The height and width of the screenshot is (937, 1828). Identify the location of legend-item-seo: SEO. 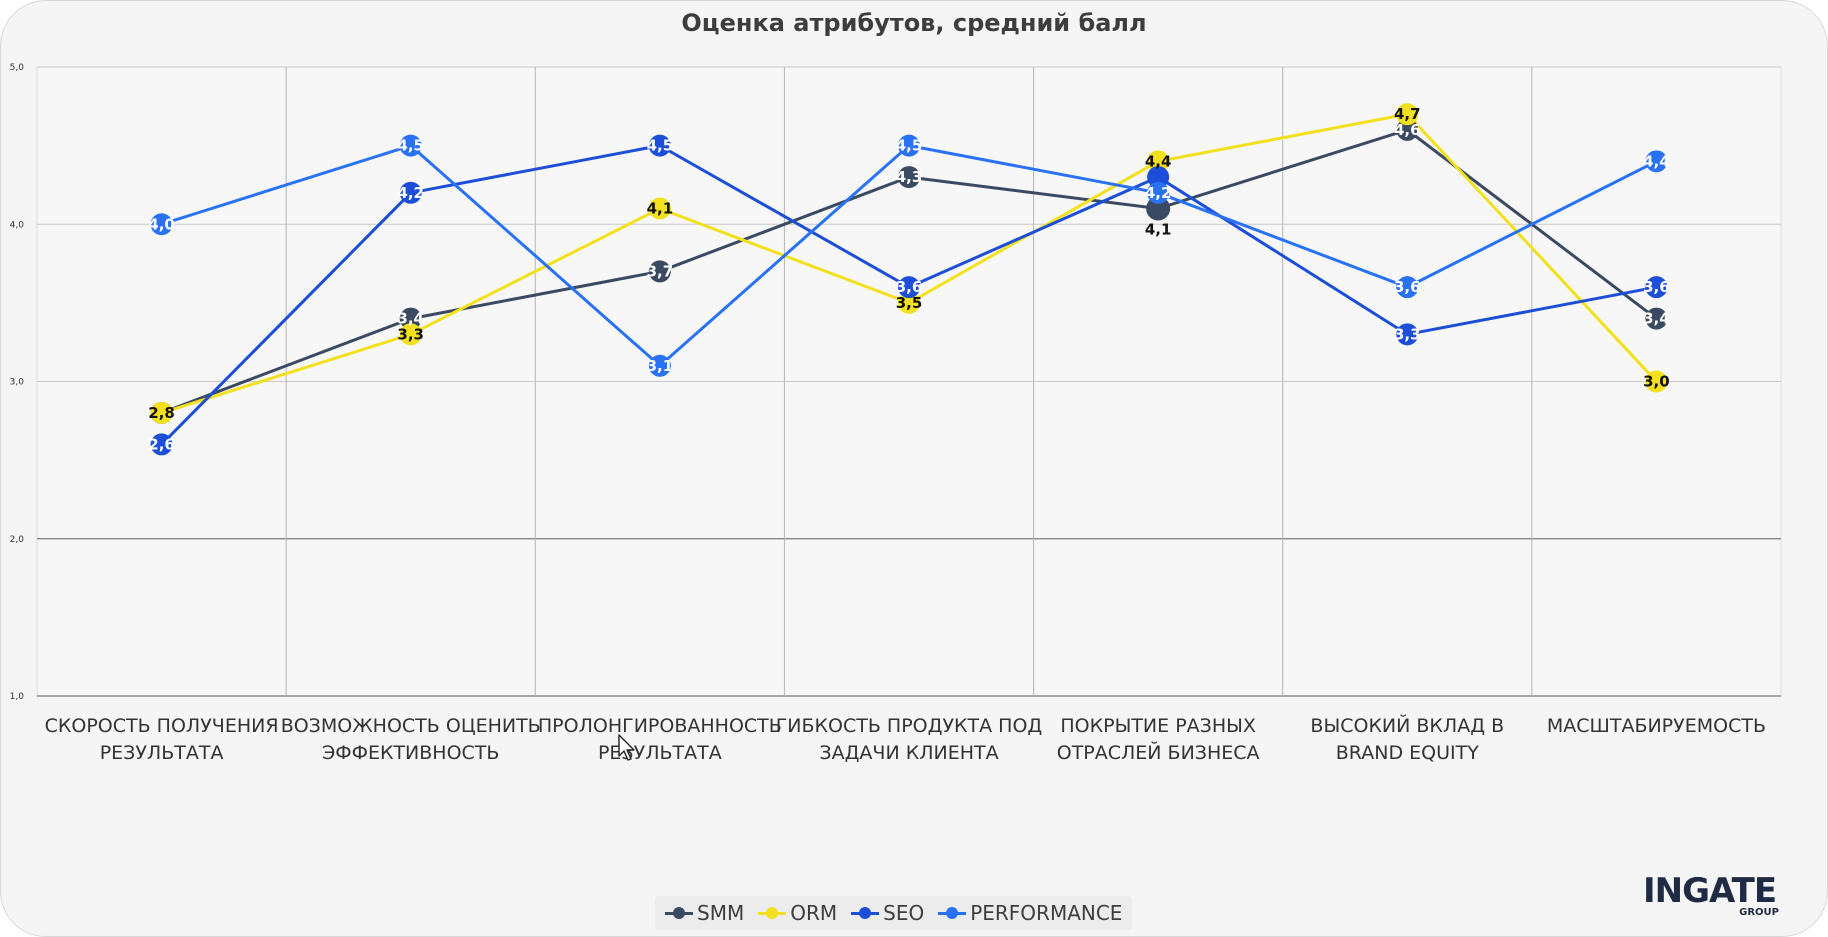
(887, 913).